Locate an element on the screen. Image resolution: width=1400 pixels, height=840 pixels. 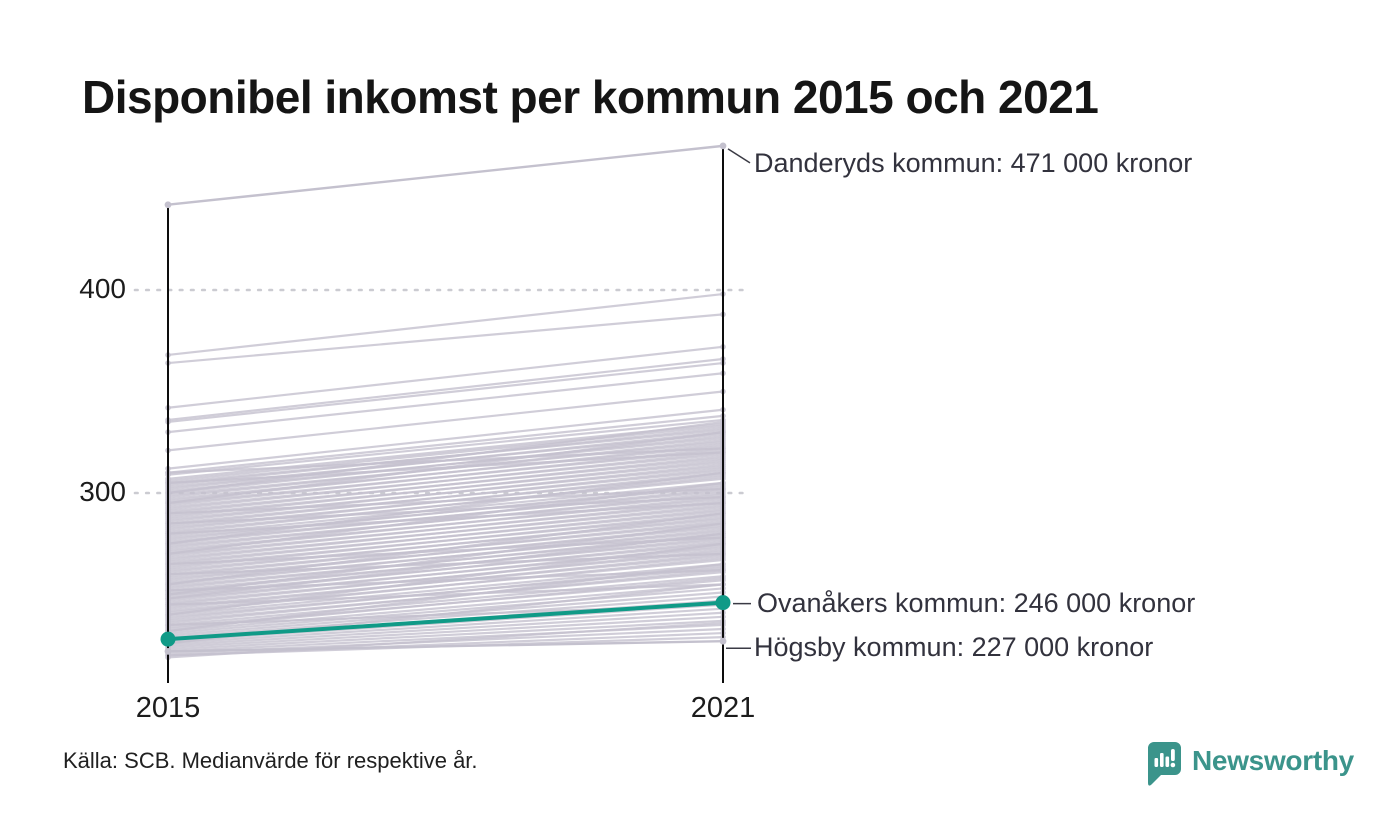
annotation-danderyds-kommun: Danderyds kommun: 471 000 kronor is located at coordinates (973, 162).